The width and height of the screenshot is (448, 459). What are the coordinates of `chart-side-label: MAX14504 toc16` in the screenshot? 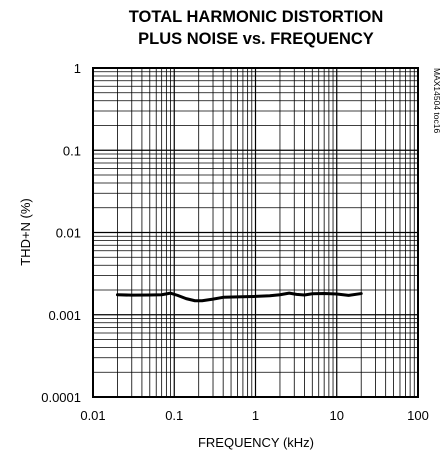 It's located at (437, 100).